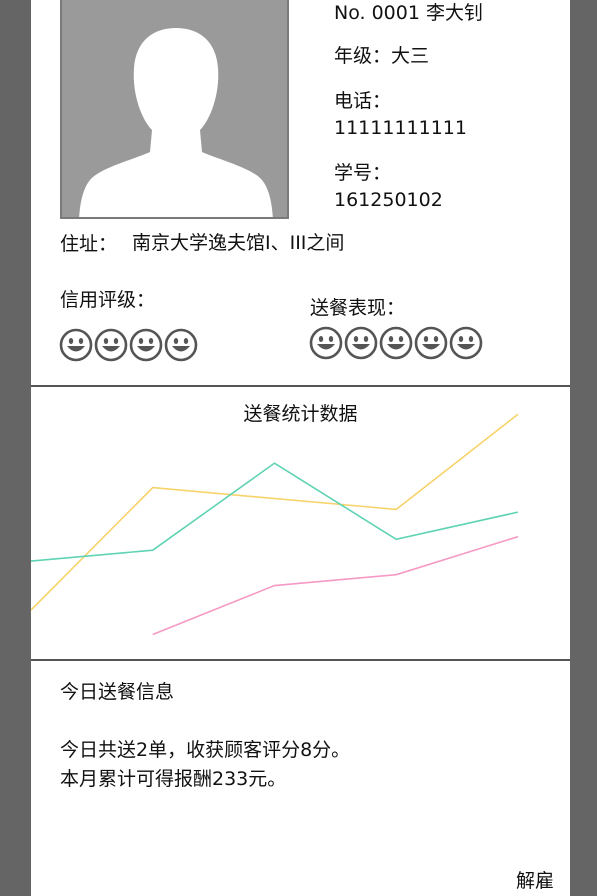 This screenshot has height=896, width=597. Describe the element at coordinates (363, 173) in the screenshot. I see `student-no-label: 学号：` at that location.